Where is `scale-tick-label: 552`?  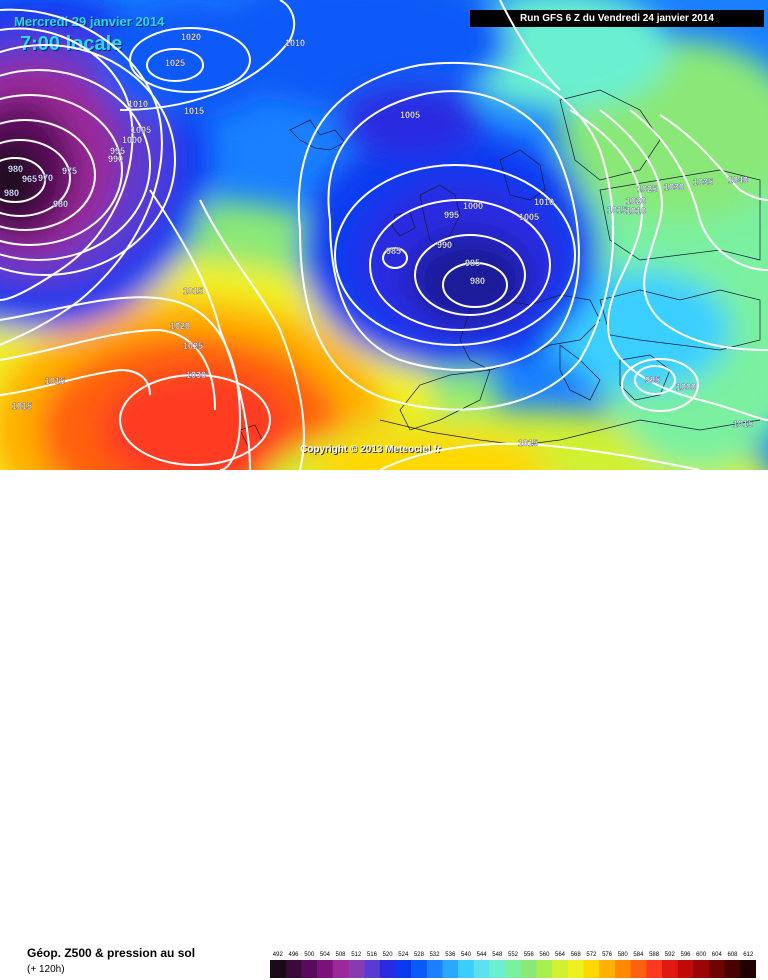
scale-tick-label: 552 is located at coordinates (513, 955).